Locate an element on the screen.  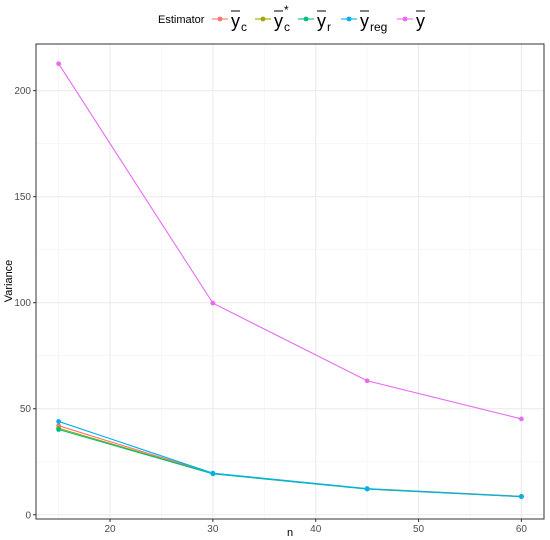
x-tick-label: 20 is located at coordinates (110, 529).